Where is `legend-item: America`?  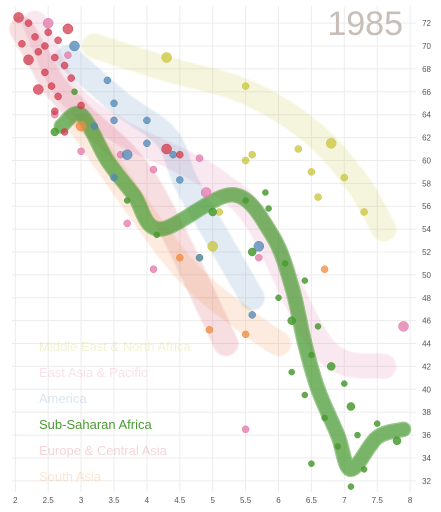
legend-item: America is located at coordinates (63, 398).